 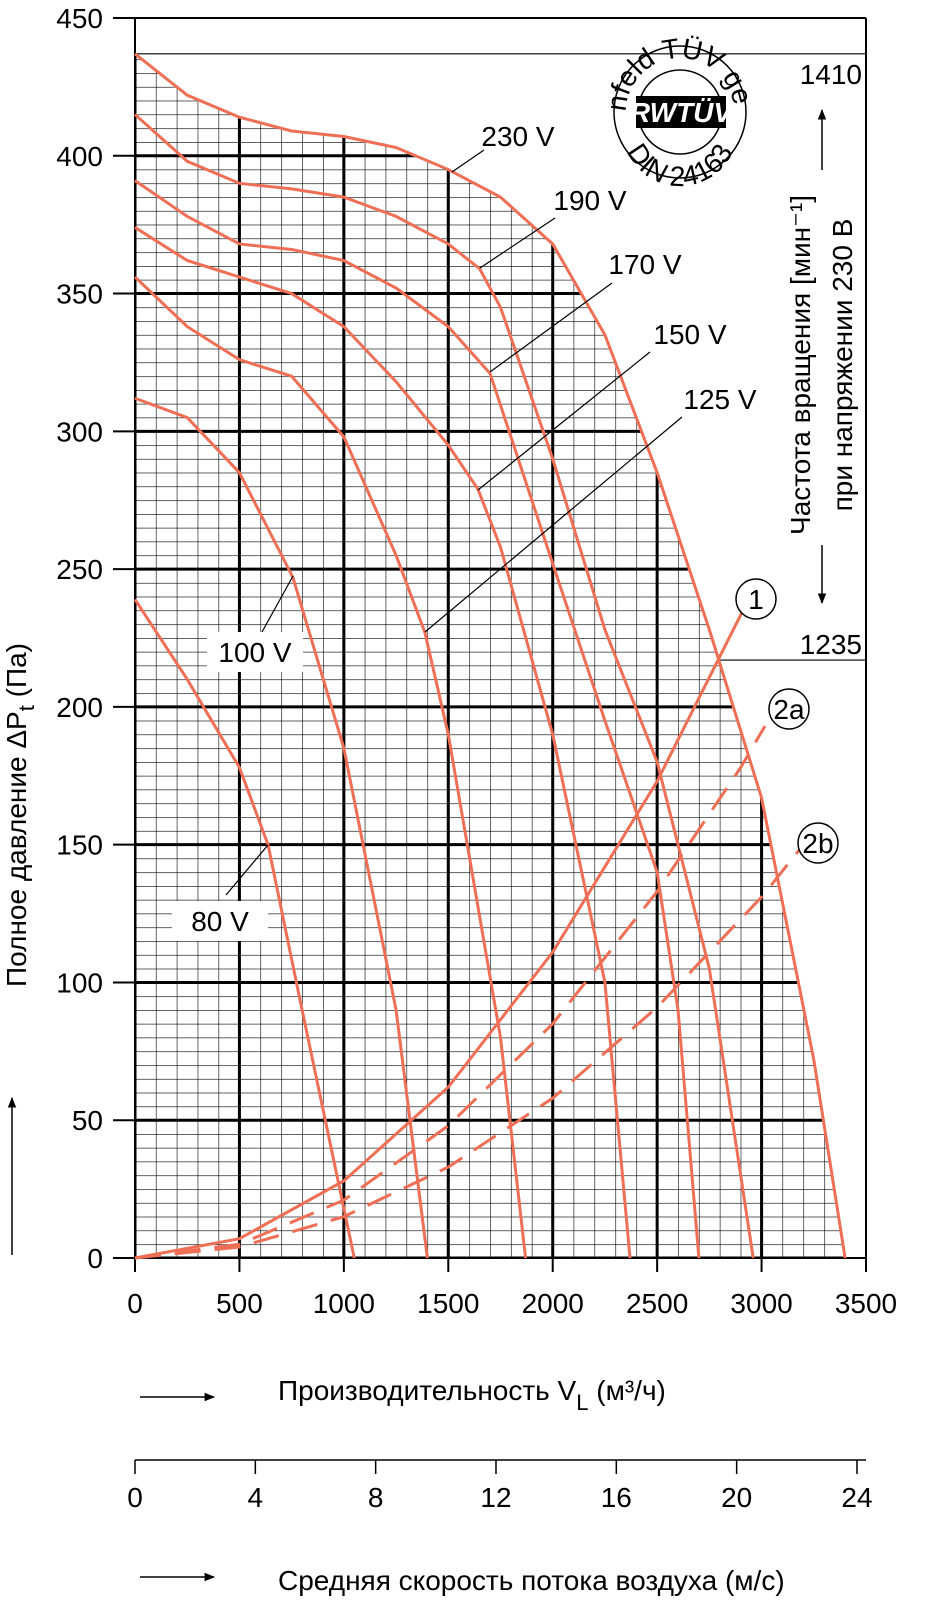 What do you see at coordinates (856, 1497) in the screenshot?
I see `x2-tick-label: 24` at bounding box center [856, 1497].